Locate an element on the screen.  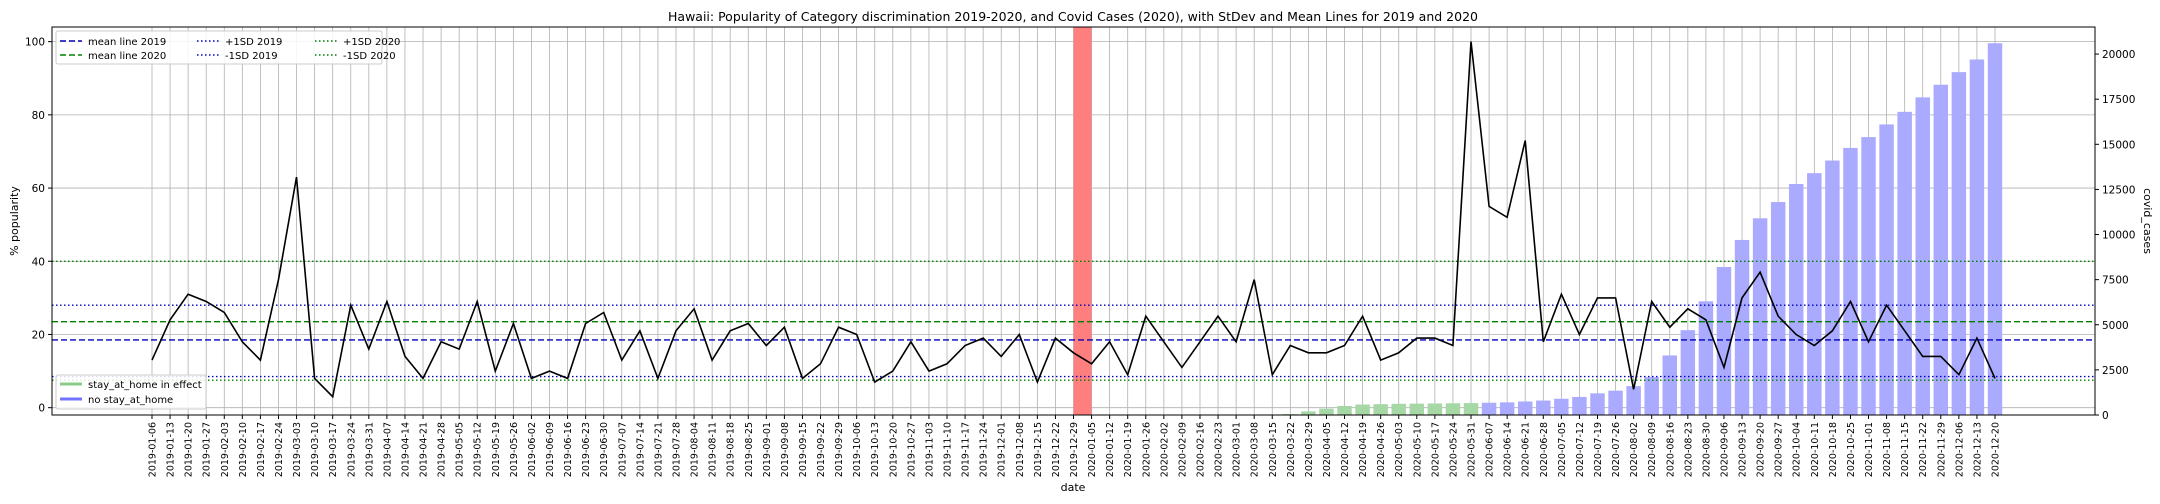
x-tick-label: 2020-12-20 is located at coordinates (1996, 449).